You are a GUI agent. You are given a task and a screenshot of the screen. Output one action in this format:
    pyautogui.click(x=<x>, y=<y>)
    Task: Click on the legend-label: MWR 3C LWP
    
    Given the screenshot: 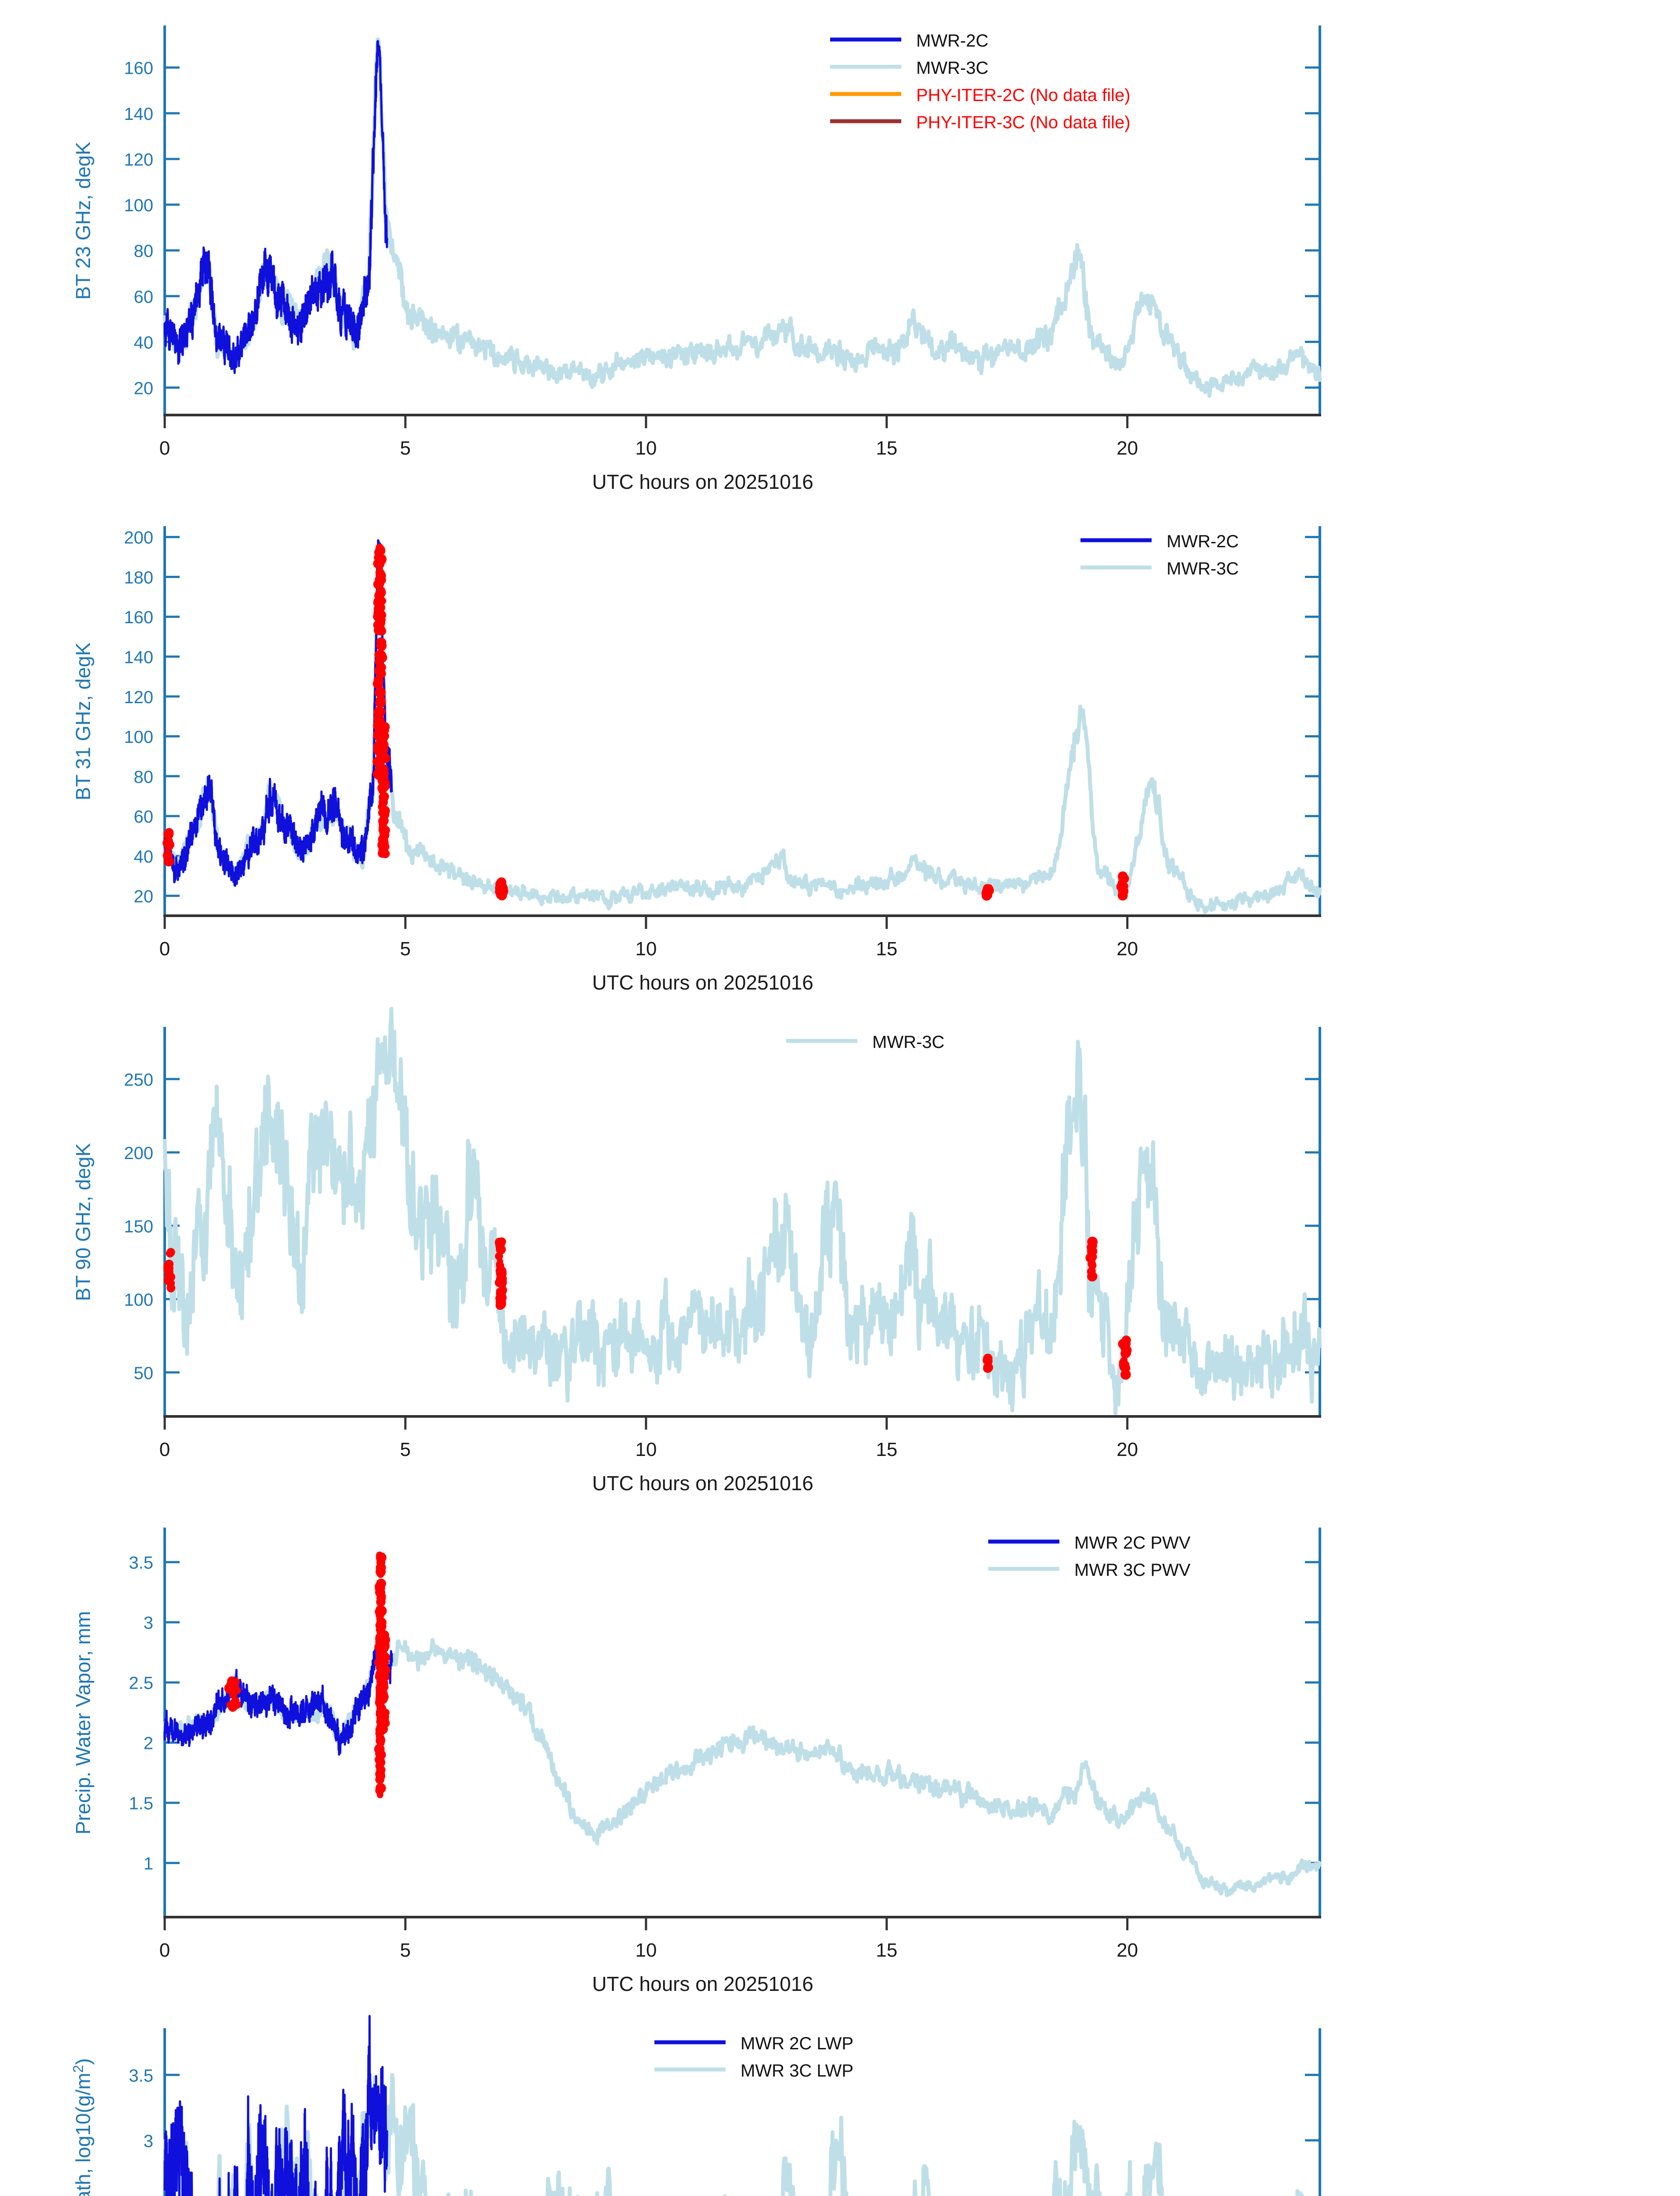 What is the action you would take?
    pyautogui.click(x=797, y=2070)
    